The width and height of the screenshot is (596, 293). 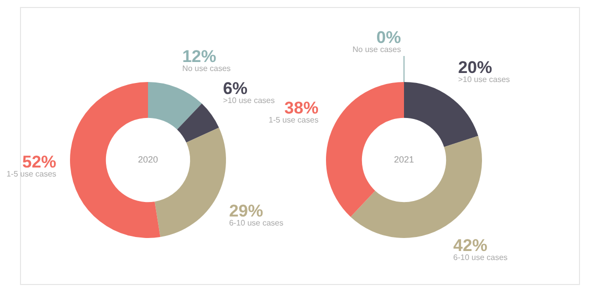 What do you see at coordinates (235, 88) in the screenshot?
I see `data-label: 6%` at bounding box center [235, 88].